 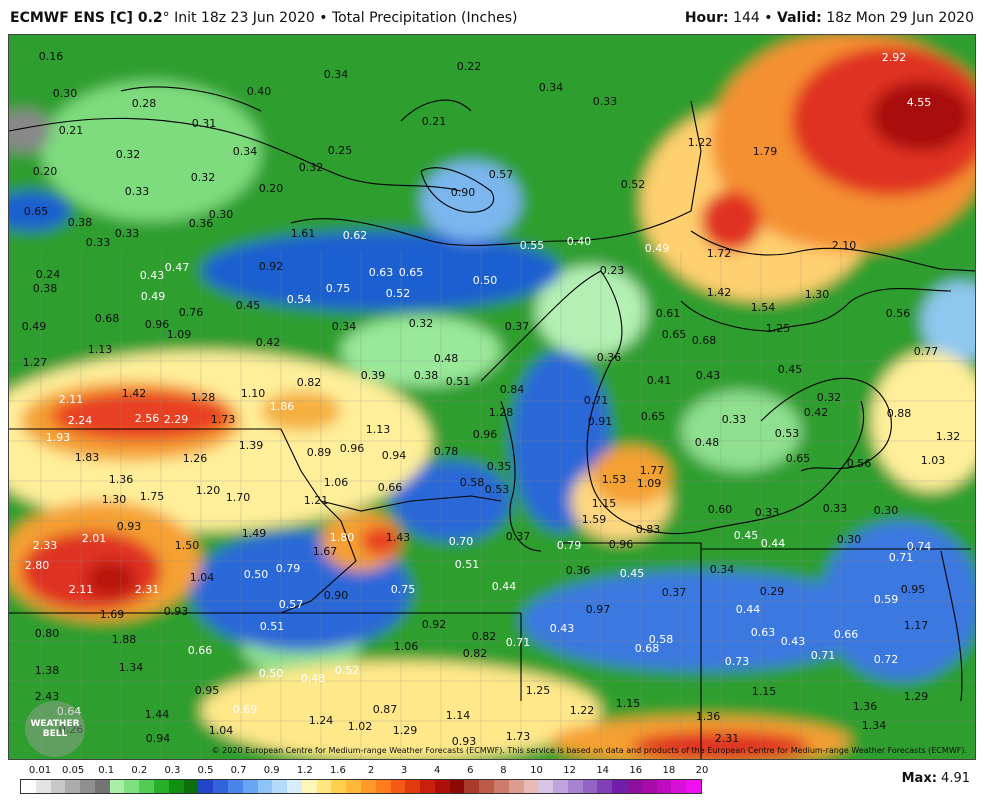 I want to click on precip-value-label: 1.30, so click(x=817, y=294).